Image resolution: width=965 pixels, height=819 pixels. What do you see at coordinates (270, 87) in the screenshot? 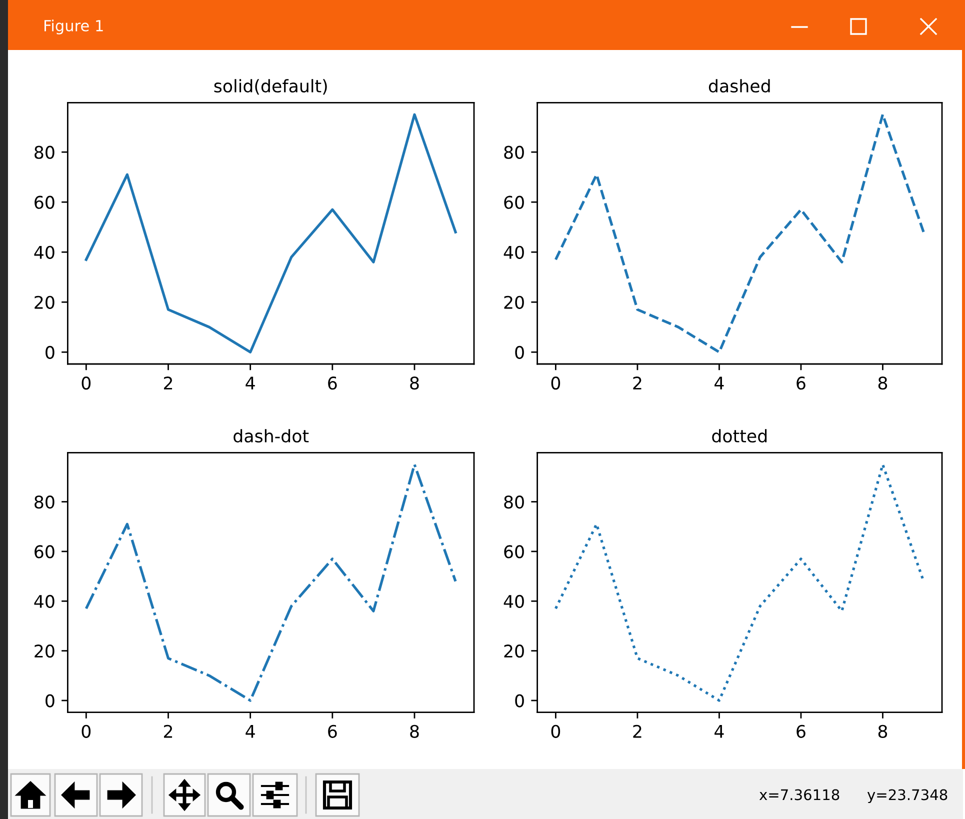
I see `chart-title: solid(default)` at bounding box center [270, 87].